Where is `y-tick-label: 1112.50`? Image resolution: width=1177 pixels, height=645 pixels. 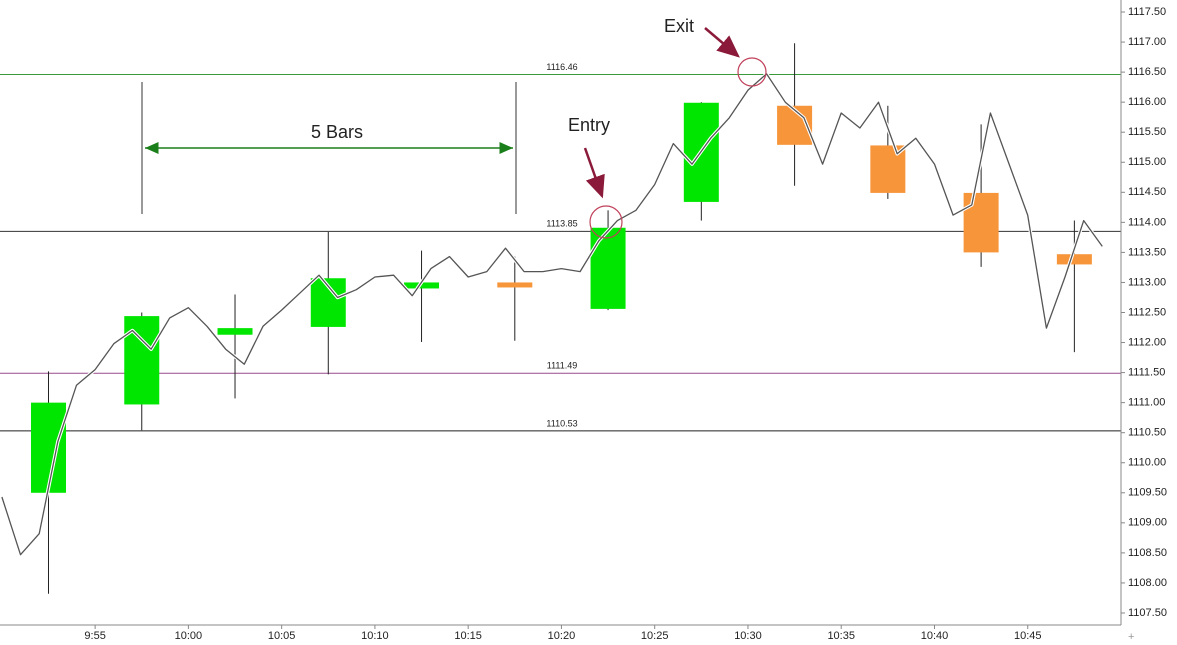 y-tick-label: 1112.50 is located at coordinates (1147, 312).